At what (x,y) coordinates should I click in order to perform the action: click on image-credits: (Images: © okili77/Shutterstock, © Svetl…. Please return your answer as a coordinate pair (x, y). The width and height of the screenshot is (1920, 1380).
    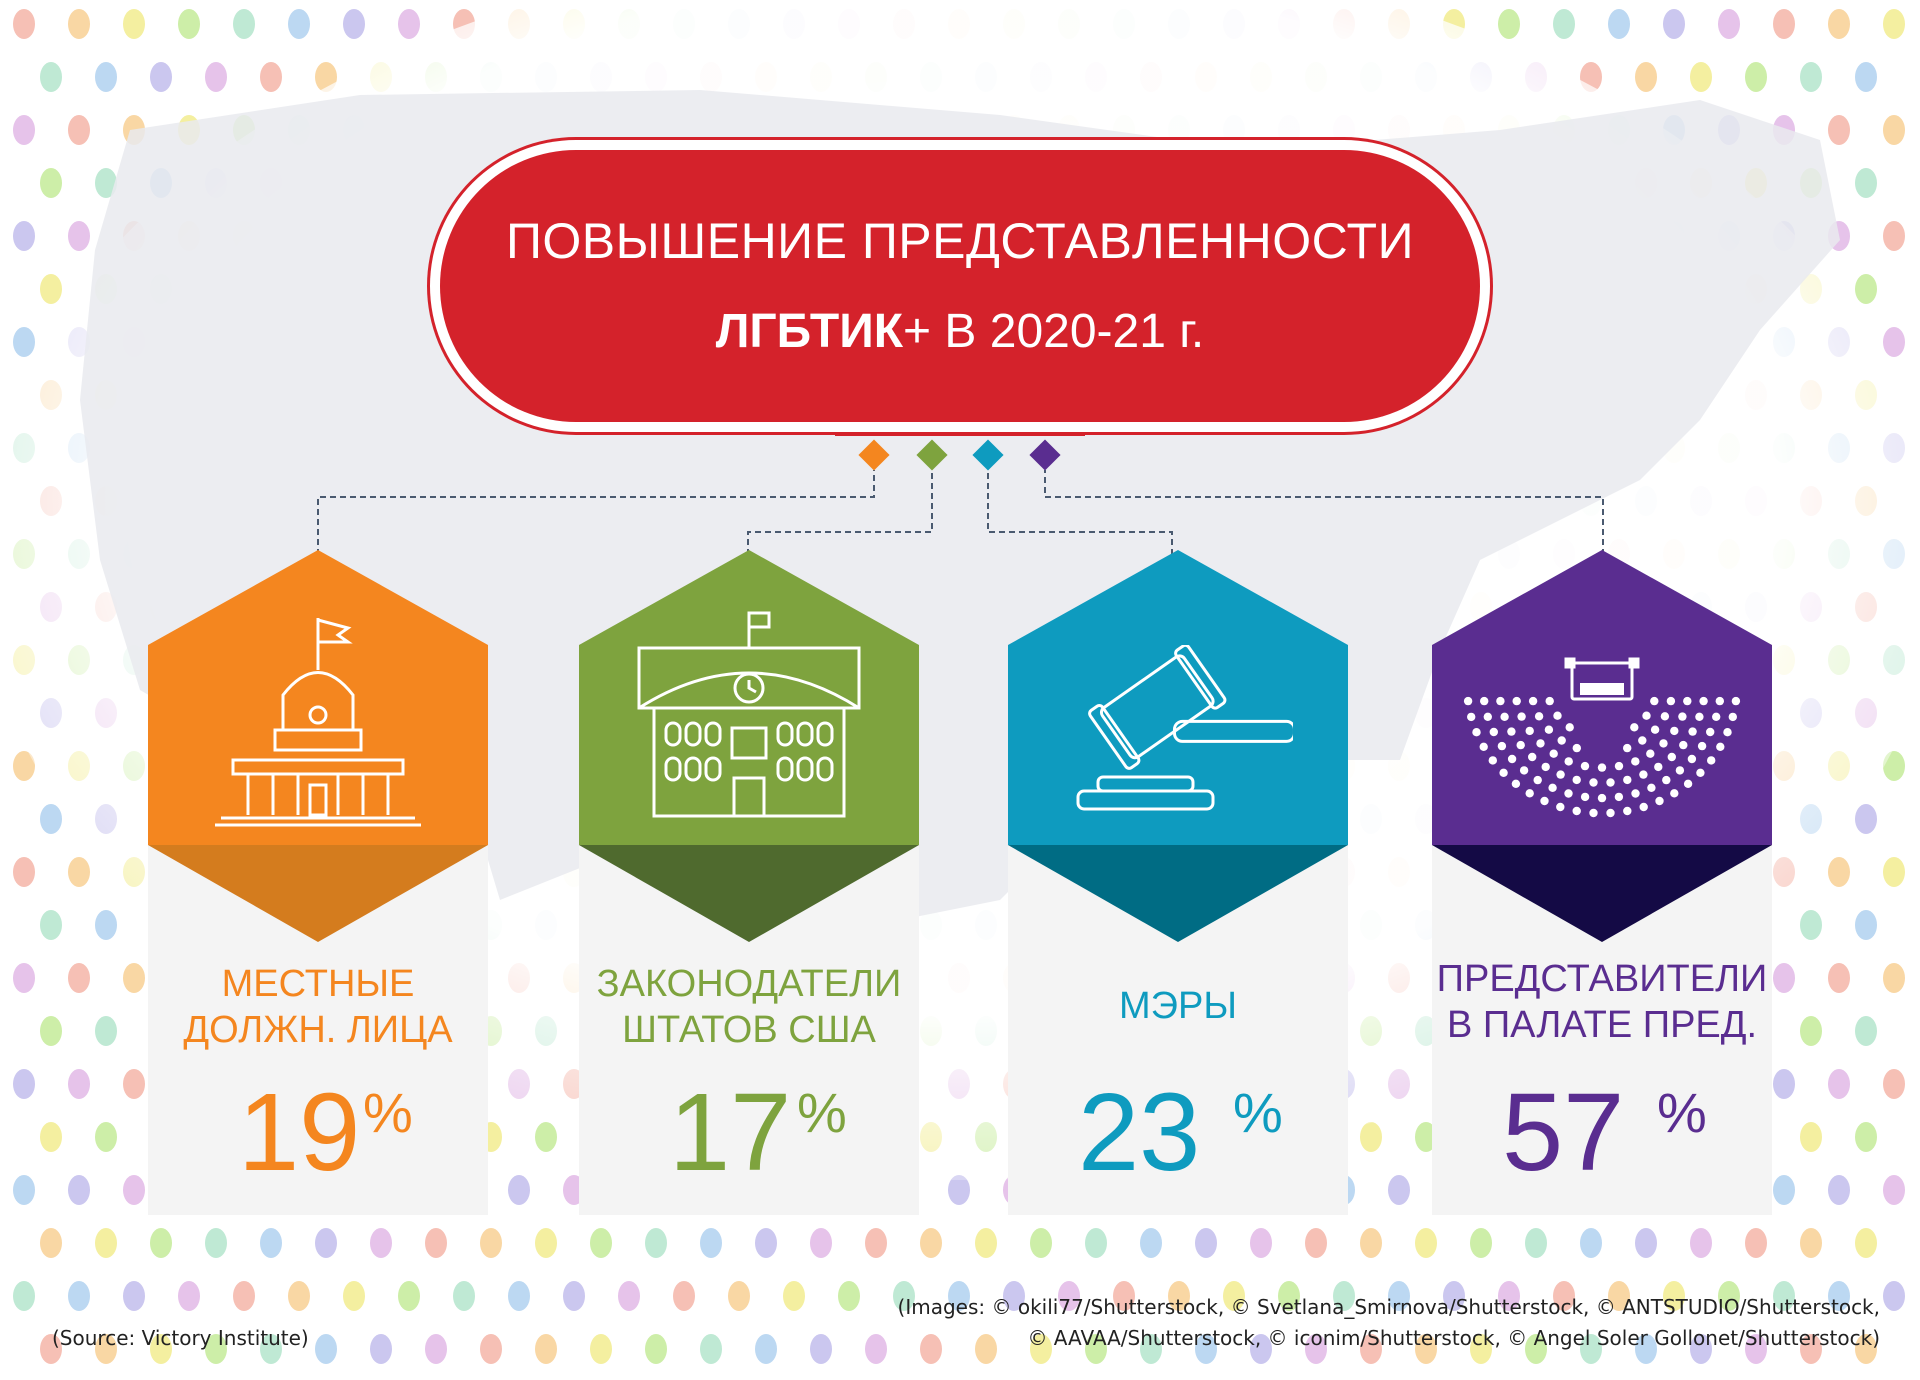
    Looking at the image, I should click on (1389, 1323).